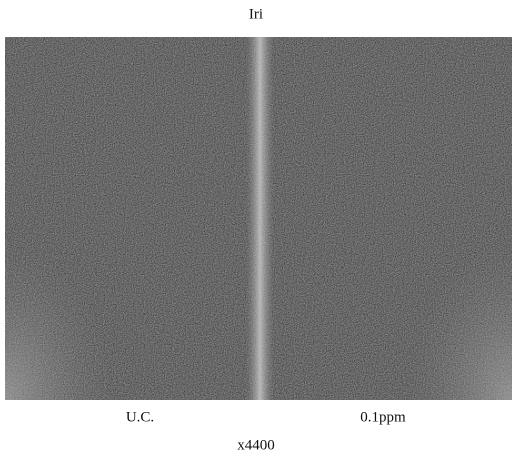  I want to click on figure-title: Iri, so click(256, 14).